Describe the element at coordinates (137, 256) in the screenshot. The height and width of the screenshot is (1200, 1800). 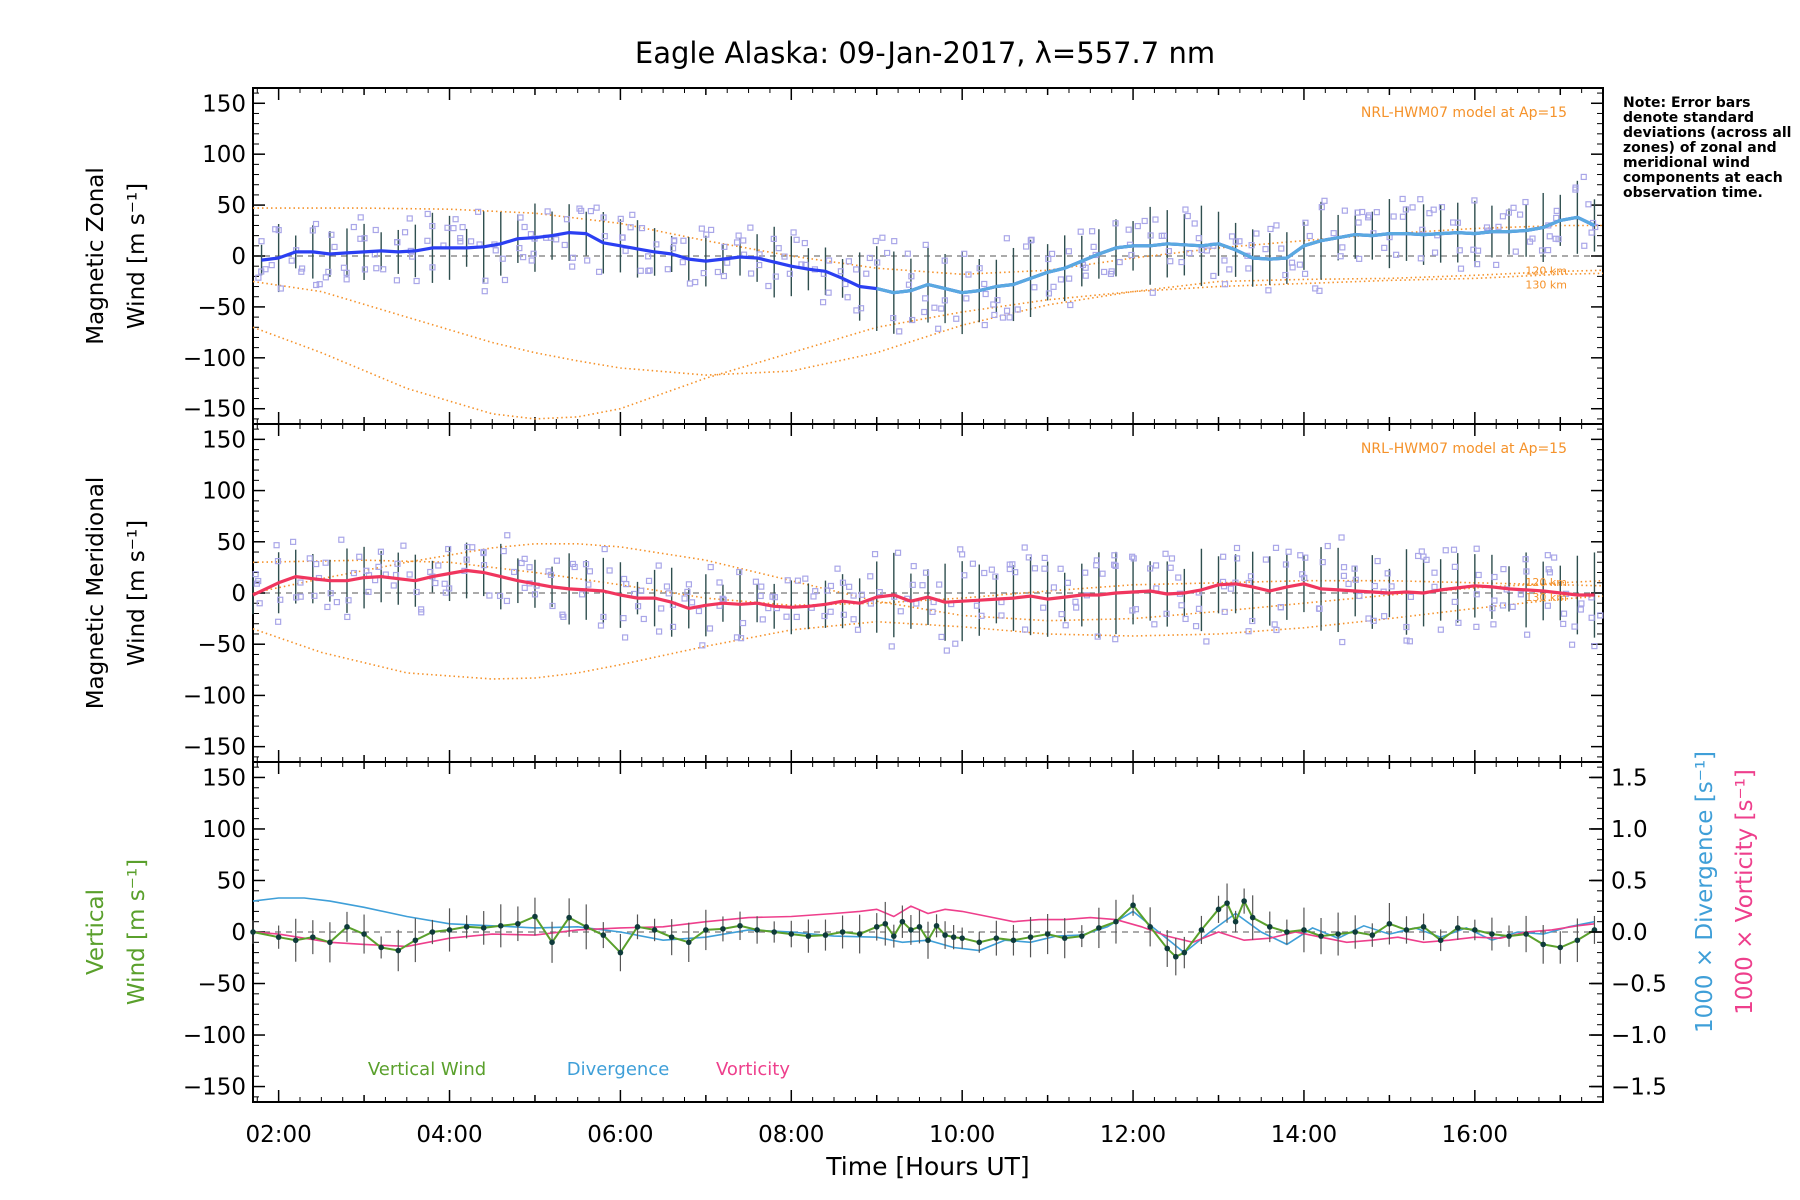
I see `y-axis-label-line2: Wind [m s⁻¹]` at that location.